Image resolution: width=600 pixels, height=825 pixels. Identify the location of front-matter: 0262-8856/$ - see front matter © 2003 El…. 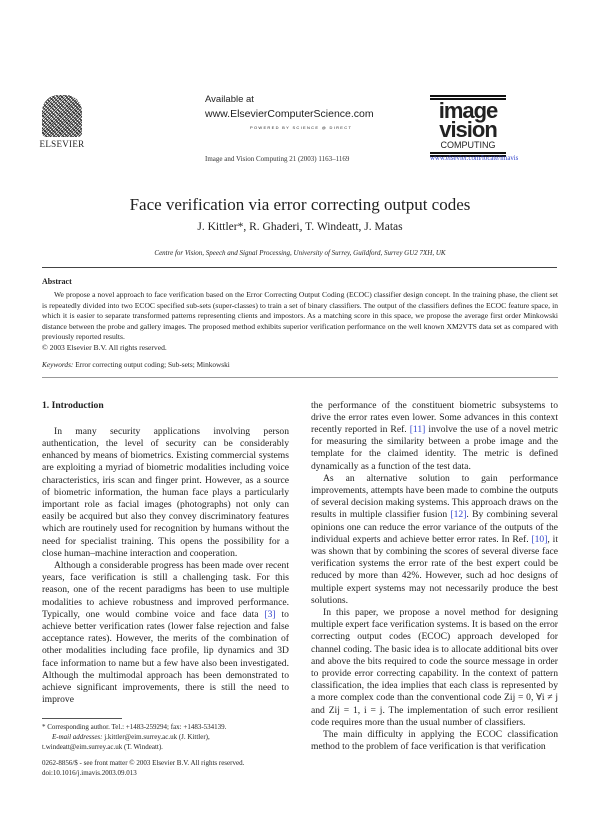
(165, 768).